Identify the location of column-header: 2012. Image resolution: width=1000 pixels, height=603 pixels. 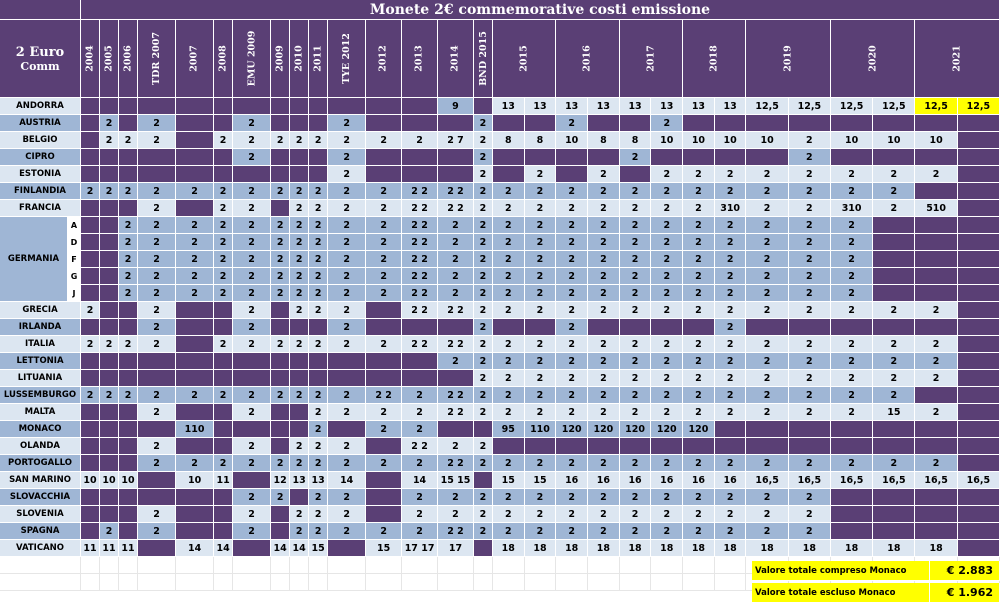
(384, 59).